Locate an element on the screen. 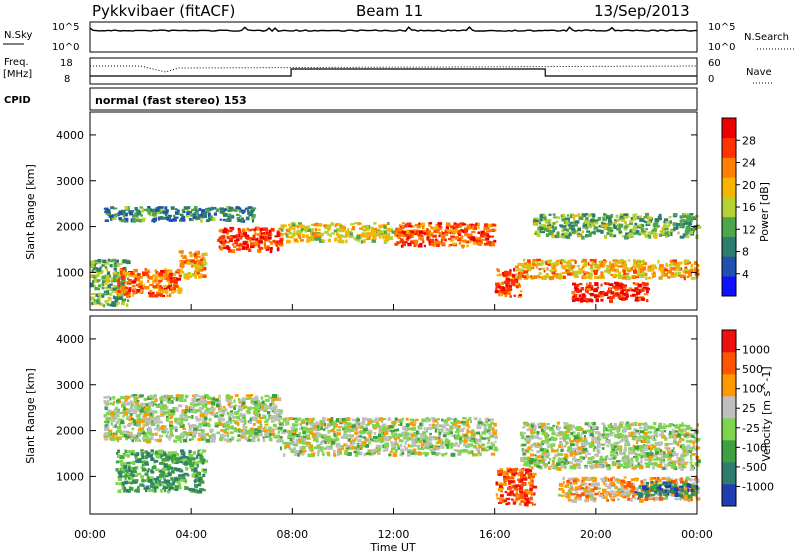 This screenshot has height=554, width=800. nsky-trace is located at coordinates (393, 29).